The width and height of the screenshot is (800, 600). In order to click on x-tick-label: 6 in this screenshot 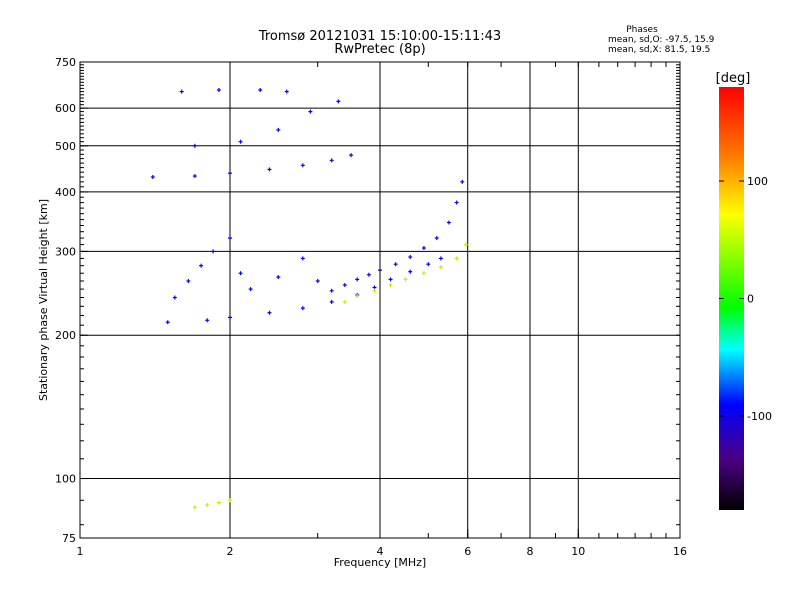, I will do `click(467, 551)`.